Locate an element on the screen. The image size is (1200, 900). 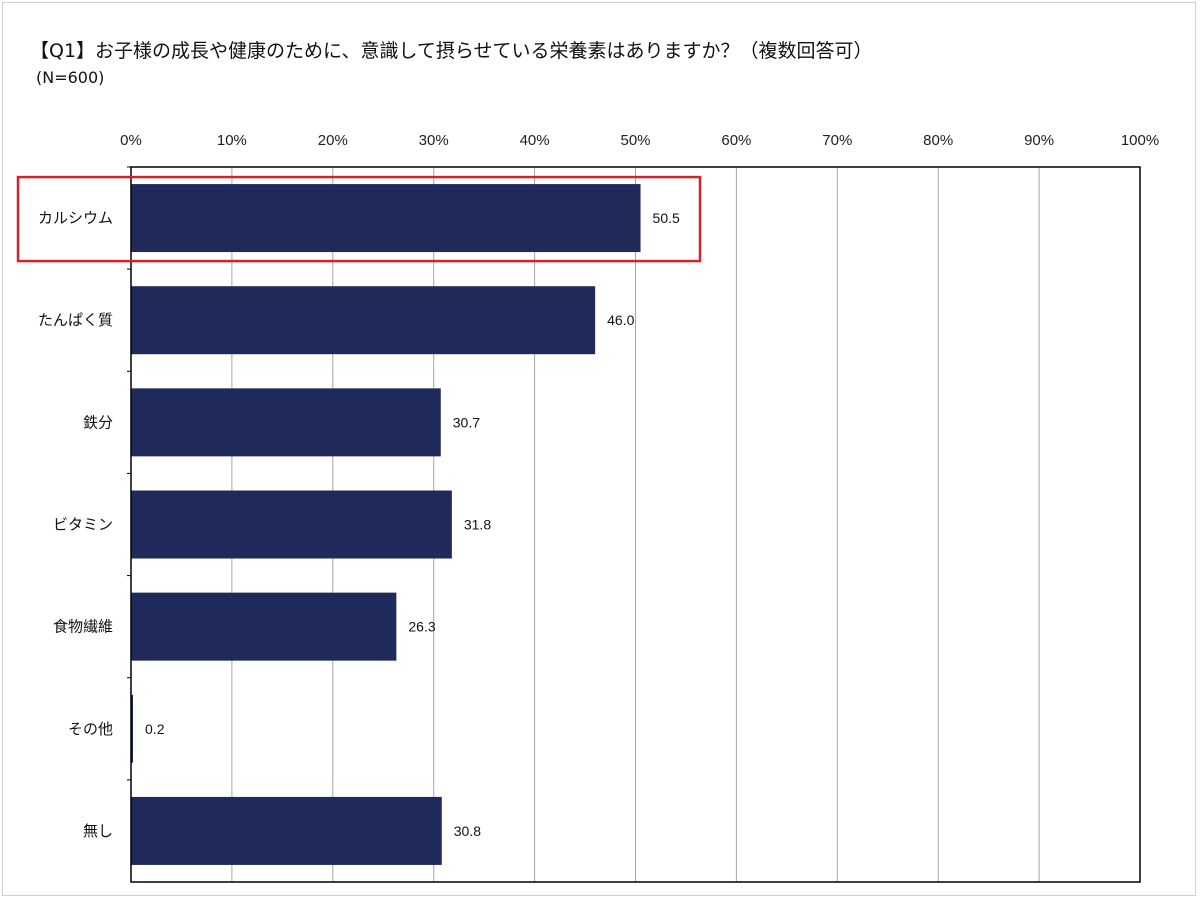
x-tick-label: 30% is located at coordinates (434, 140).